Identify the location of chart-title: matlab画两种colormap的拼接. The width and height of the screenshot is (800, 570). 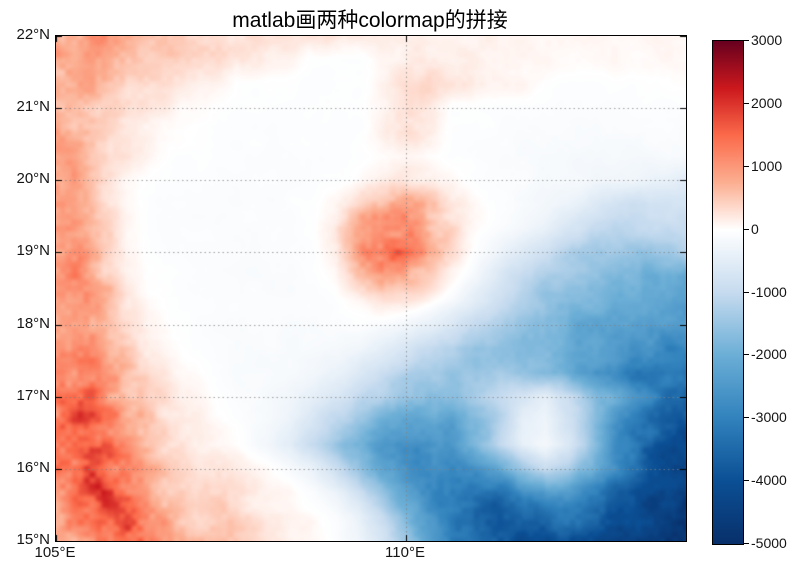
(370, 20).